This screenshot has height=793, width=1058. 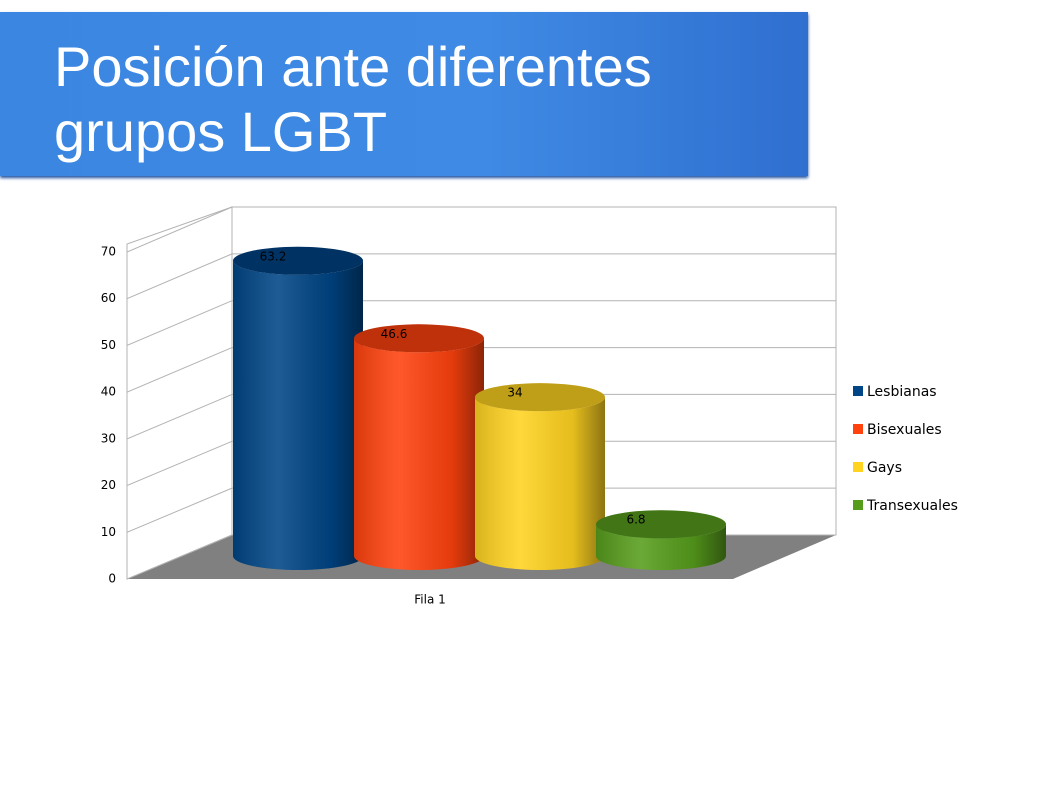 I want to click on data-label: 46.6, so click(x=394, y=334).